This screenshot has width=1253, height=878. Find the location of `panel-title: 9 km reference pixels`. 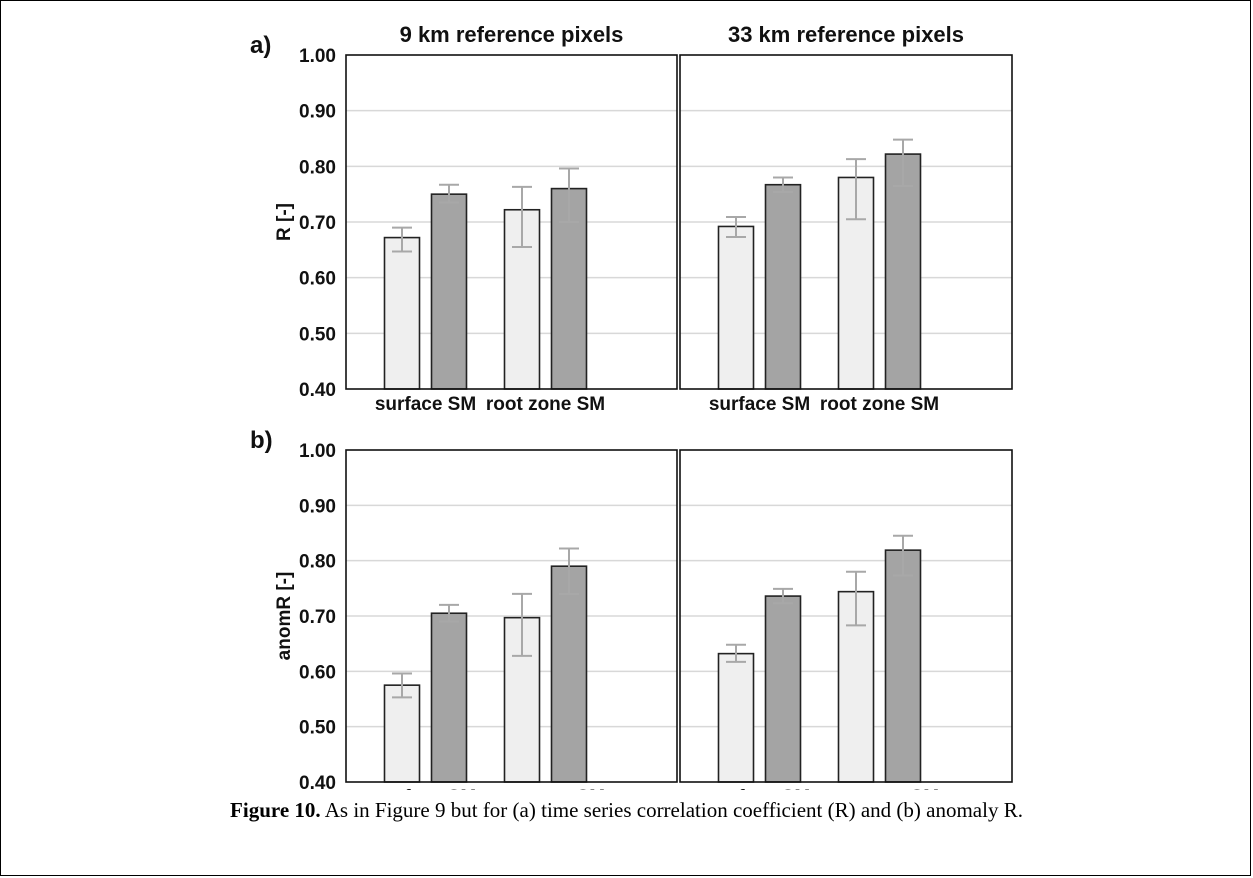

panel-title: 9 km reference pixels is located at coordinates (512, 34).